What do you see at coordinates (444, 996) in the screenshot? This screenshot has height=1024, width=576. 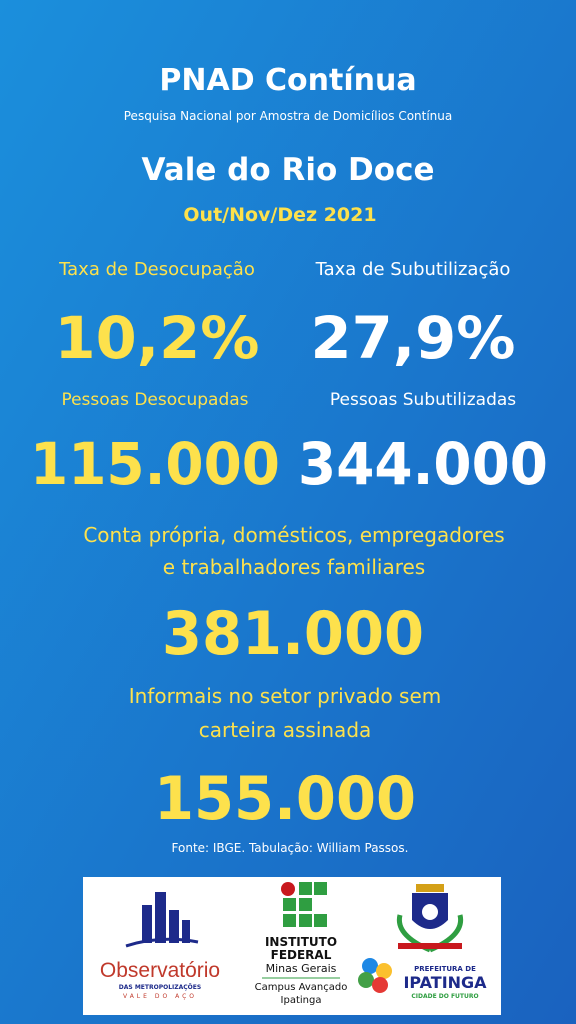 I see `logo-text: CIDADE DO FUTURO` at bounding box center [444, 996].